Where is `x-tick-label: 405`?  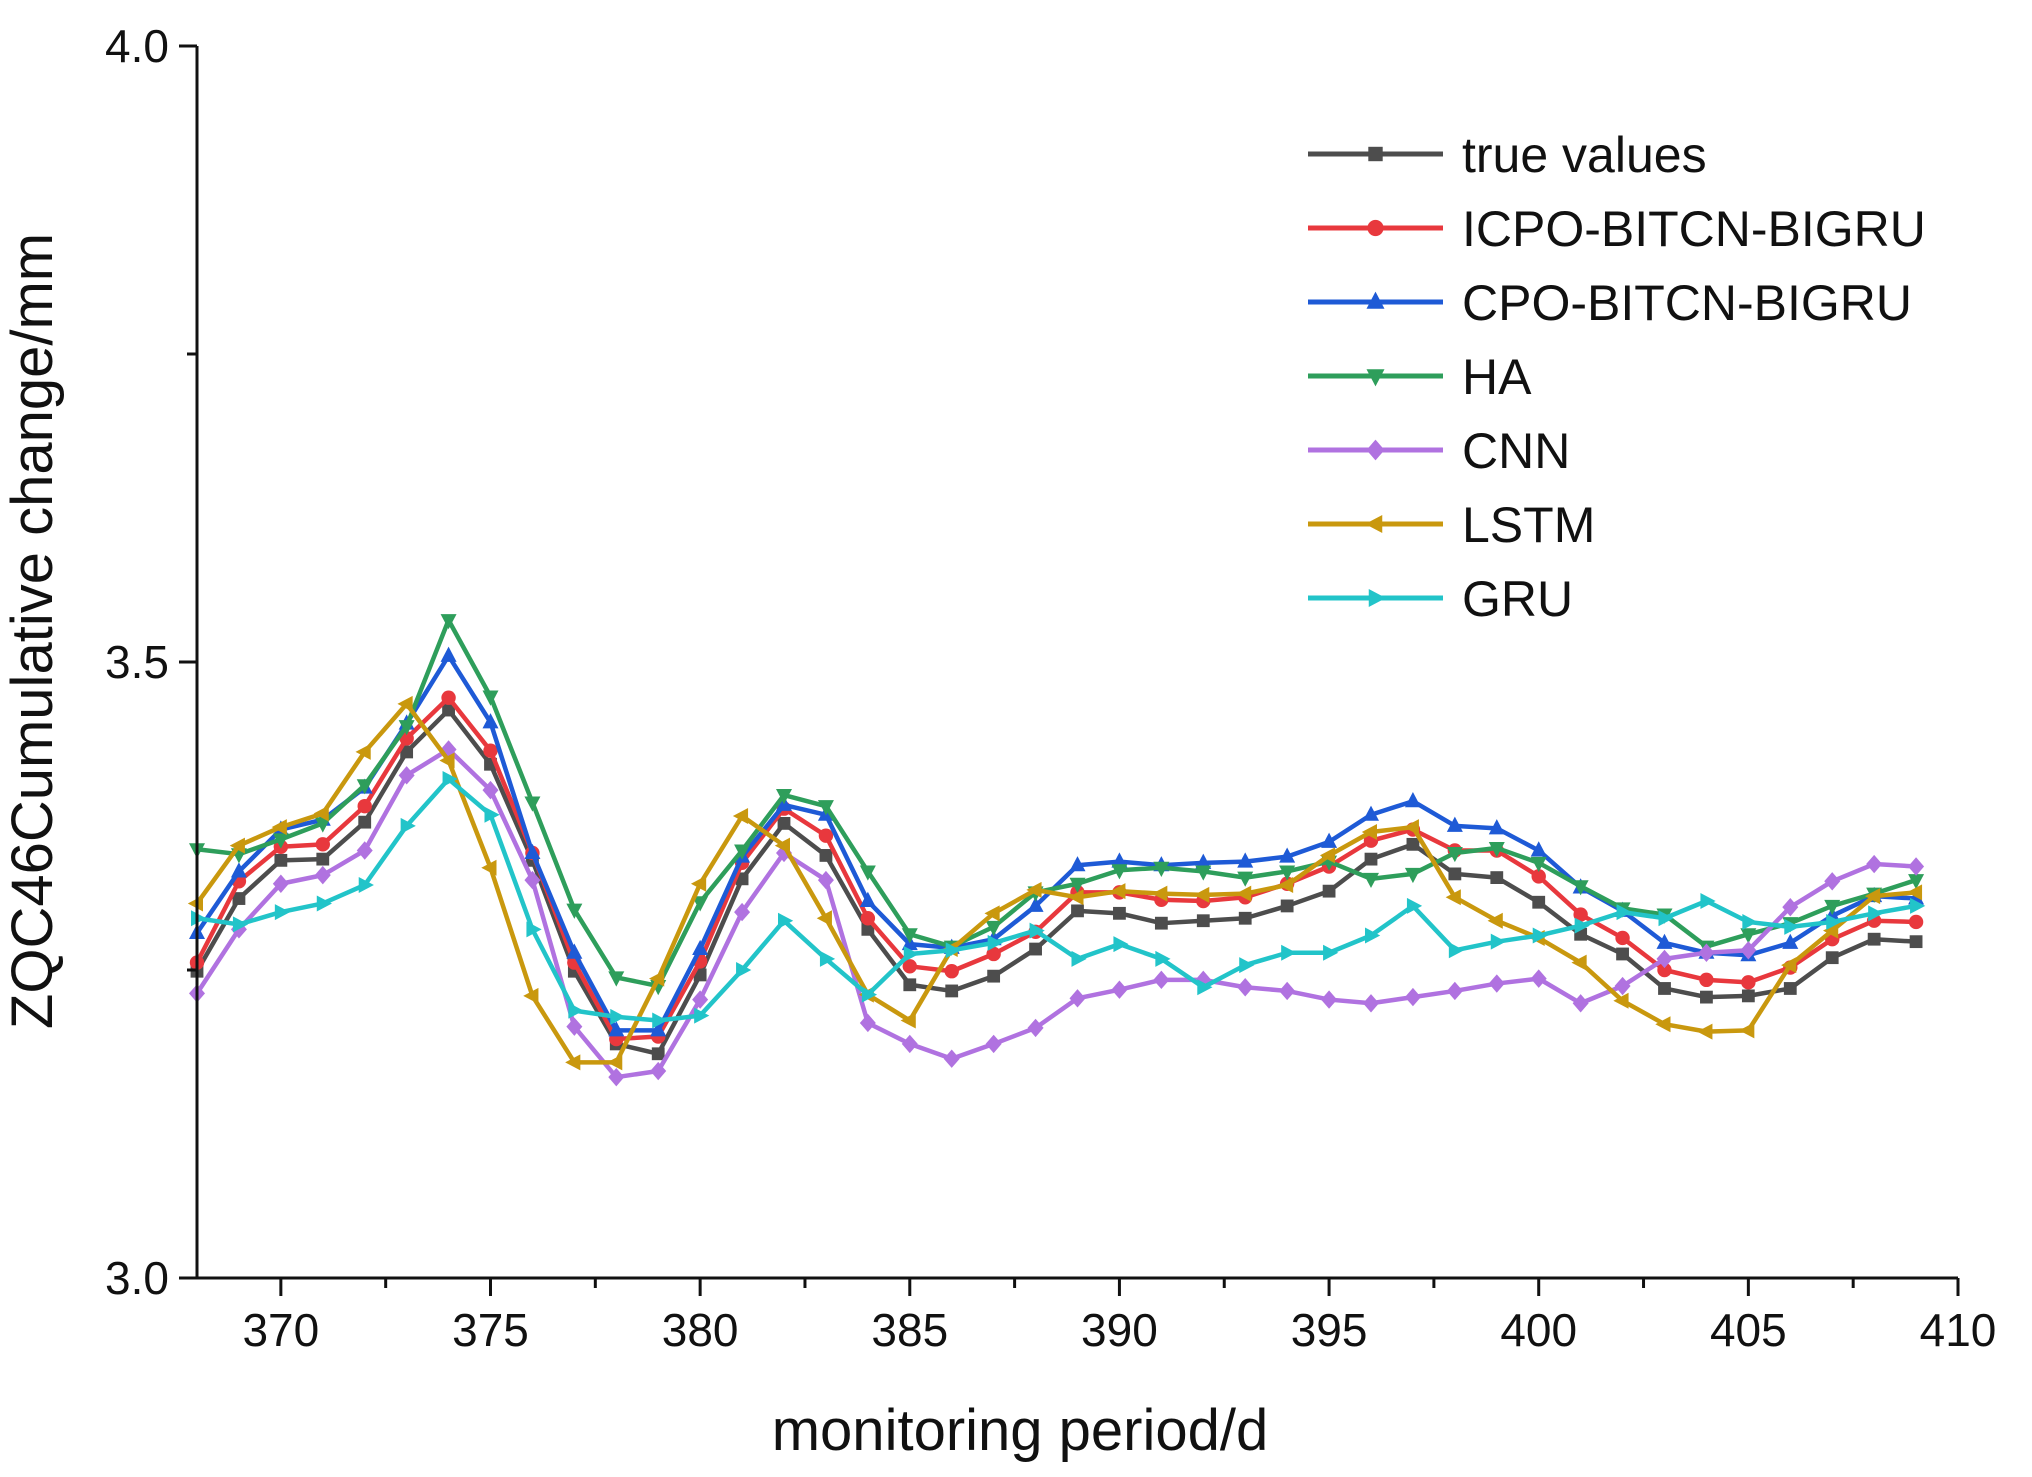 x-tick-label: 405 is located at coordinates (1748, 1330).